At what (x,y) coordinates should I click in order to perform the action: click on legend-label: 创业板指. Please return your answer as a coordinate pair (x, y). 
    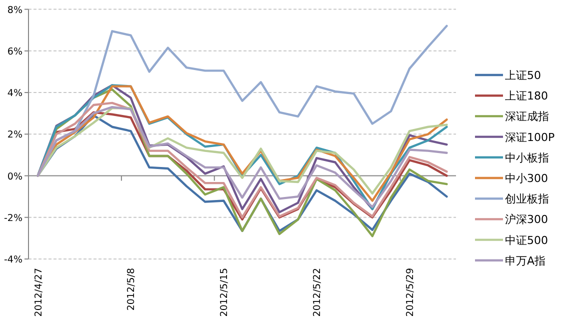
    Looking at the image, I should click on (527, 199).